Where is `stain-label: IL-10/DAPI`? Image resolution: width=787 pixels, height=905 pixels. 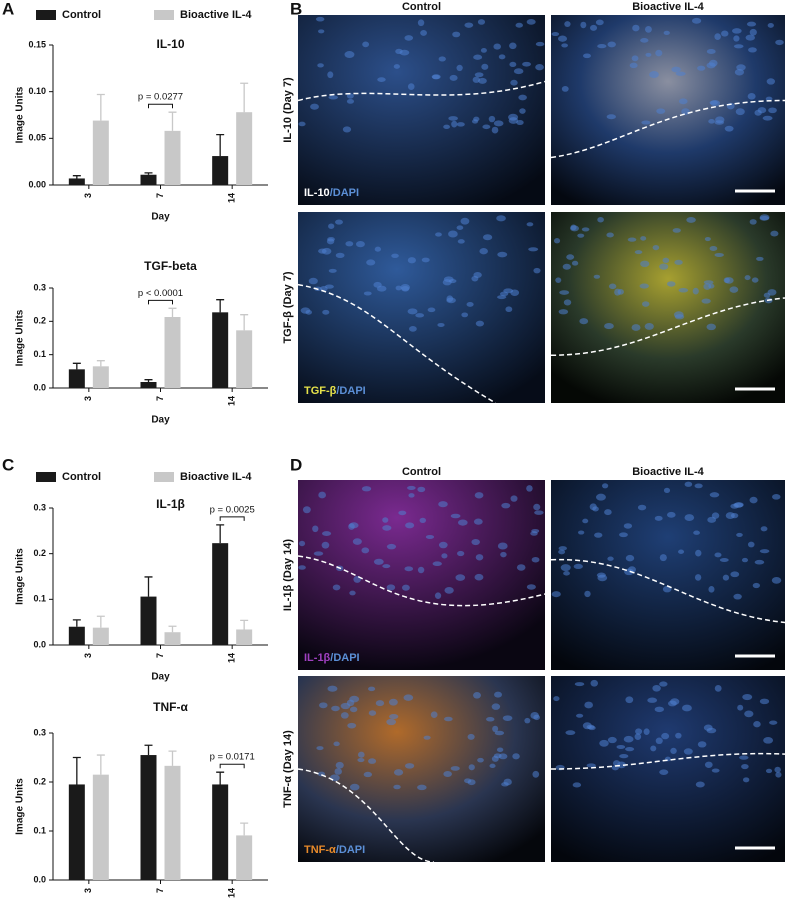
stain-label: IL-10/DAPI is located at coordinates (331, 193).